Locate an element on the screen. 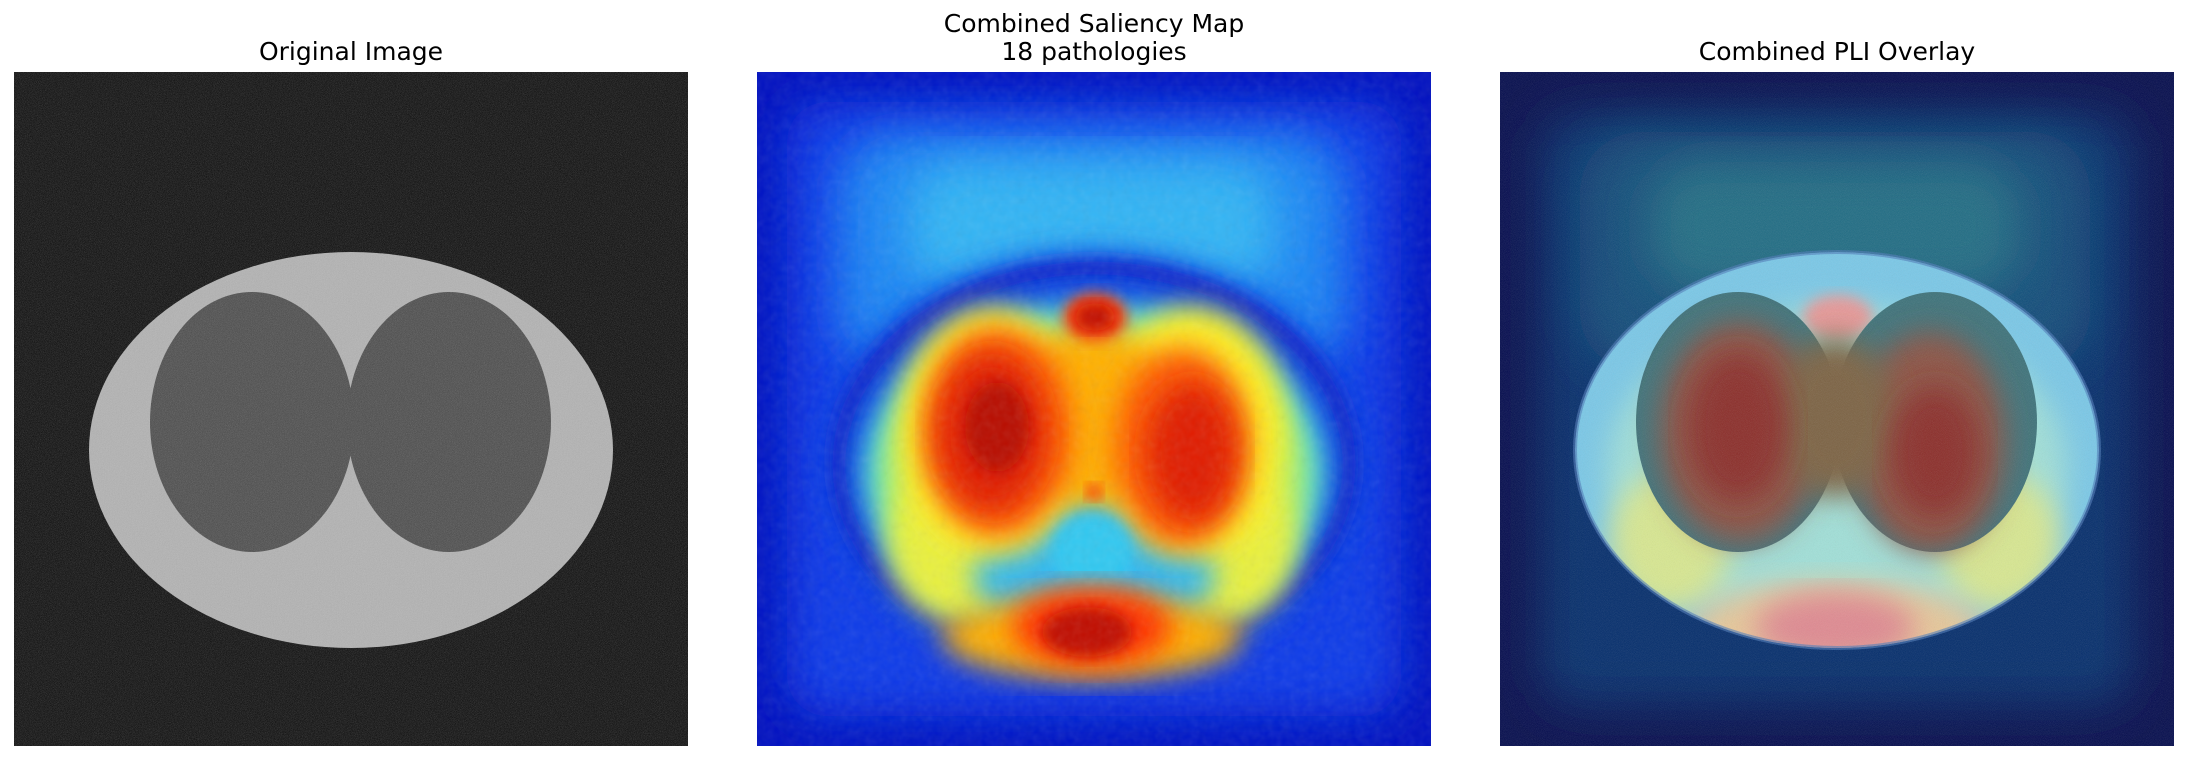  panel-title-overlay: Combined PLI Overlay is located at coordinates (1837, 52).